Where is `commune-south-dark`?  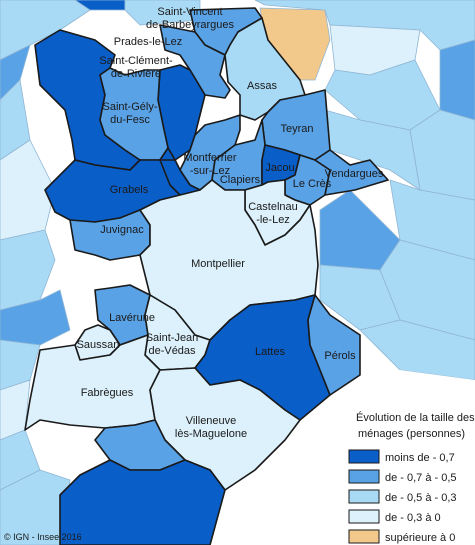
commune-south-dark is located at coordinates (142, 502).